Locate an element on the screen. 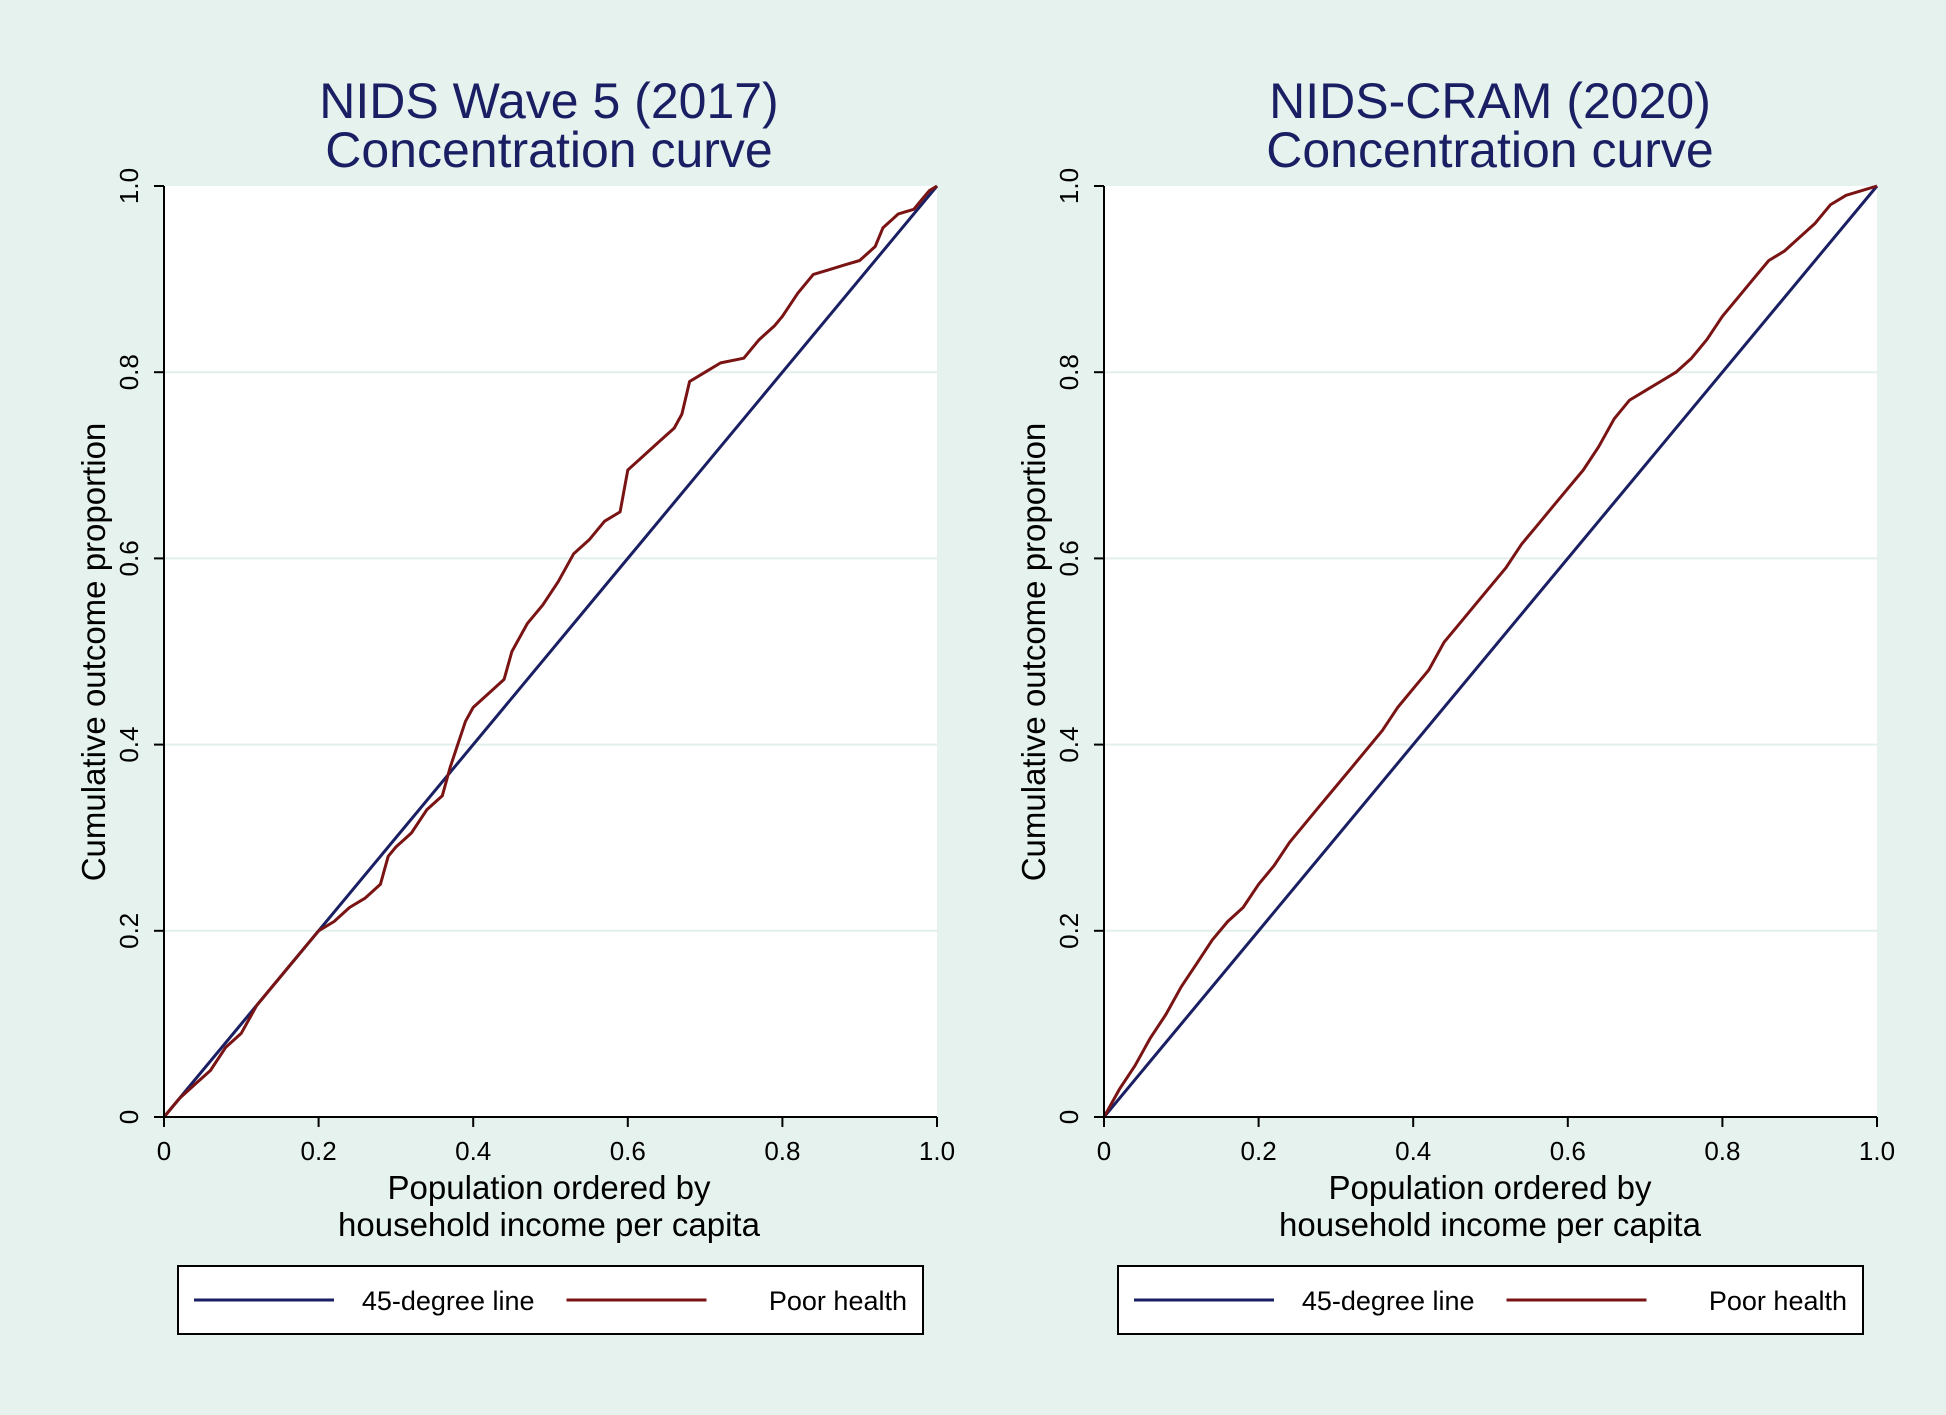 Image resolution: width=1946 pixels, height=1415 pixels. chart-title-line-1: NIDS-CRAM (2020) is located at coordinates (1490, 101).